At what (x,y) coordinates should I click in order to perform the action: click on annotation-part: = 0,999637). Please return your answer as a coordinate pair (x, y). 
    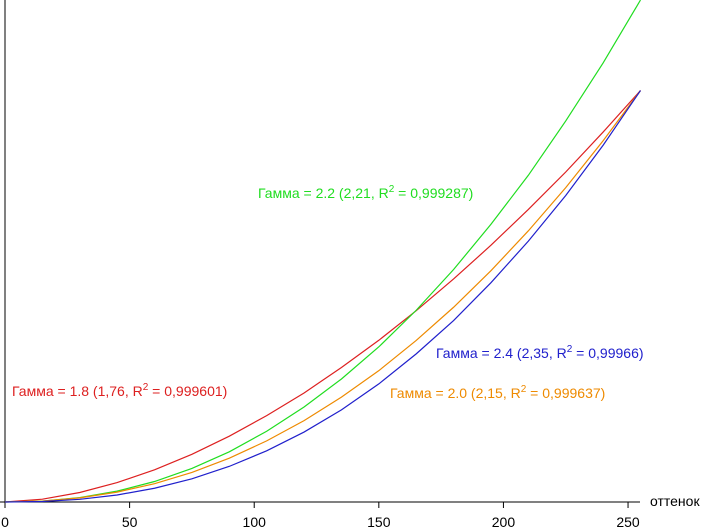
    Looking at the image, I should click on (565, 393).